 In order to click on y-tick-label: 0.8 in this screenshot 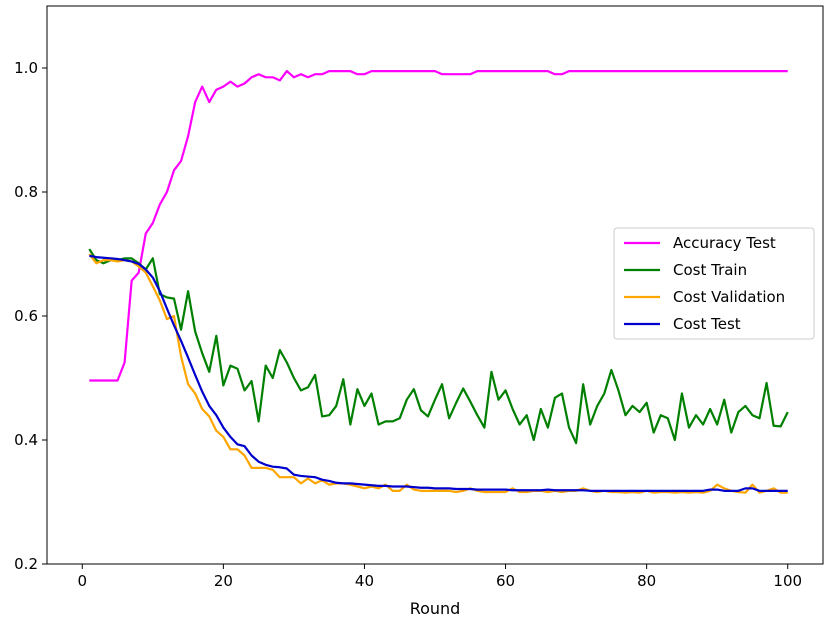, I will do `click(26, 192)`.